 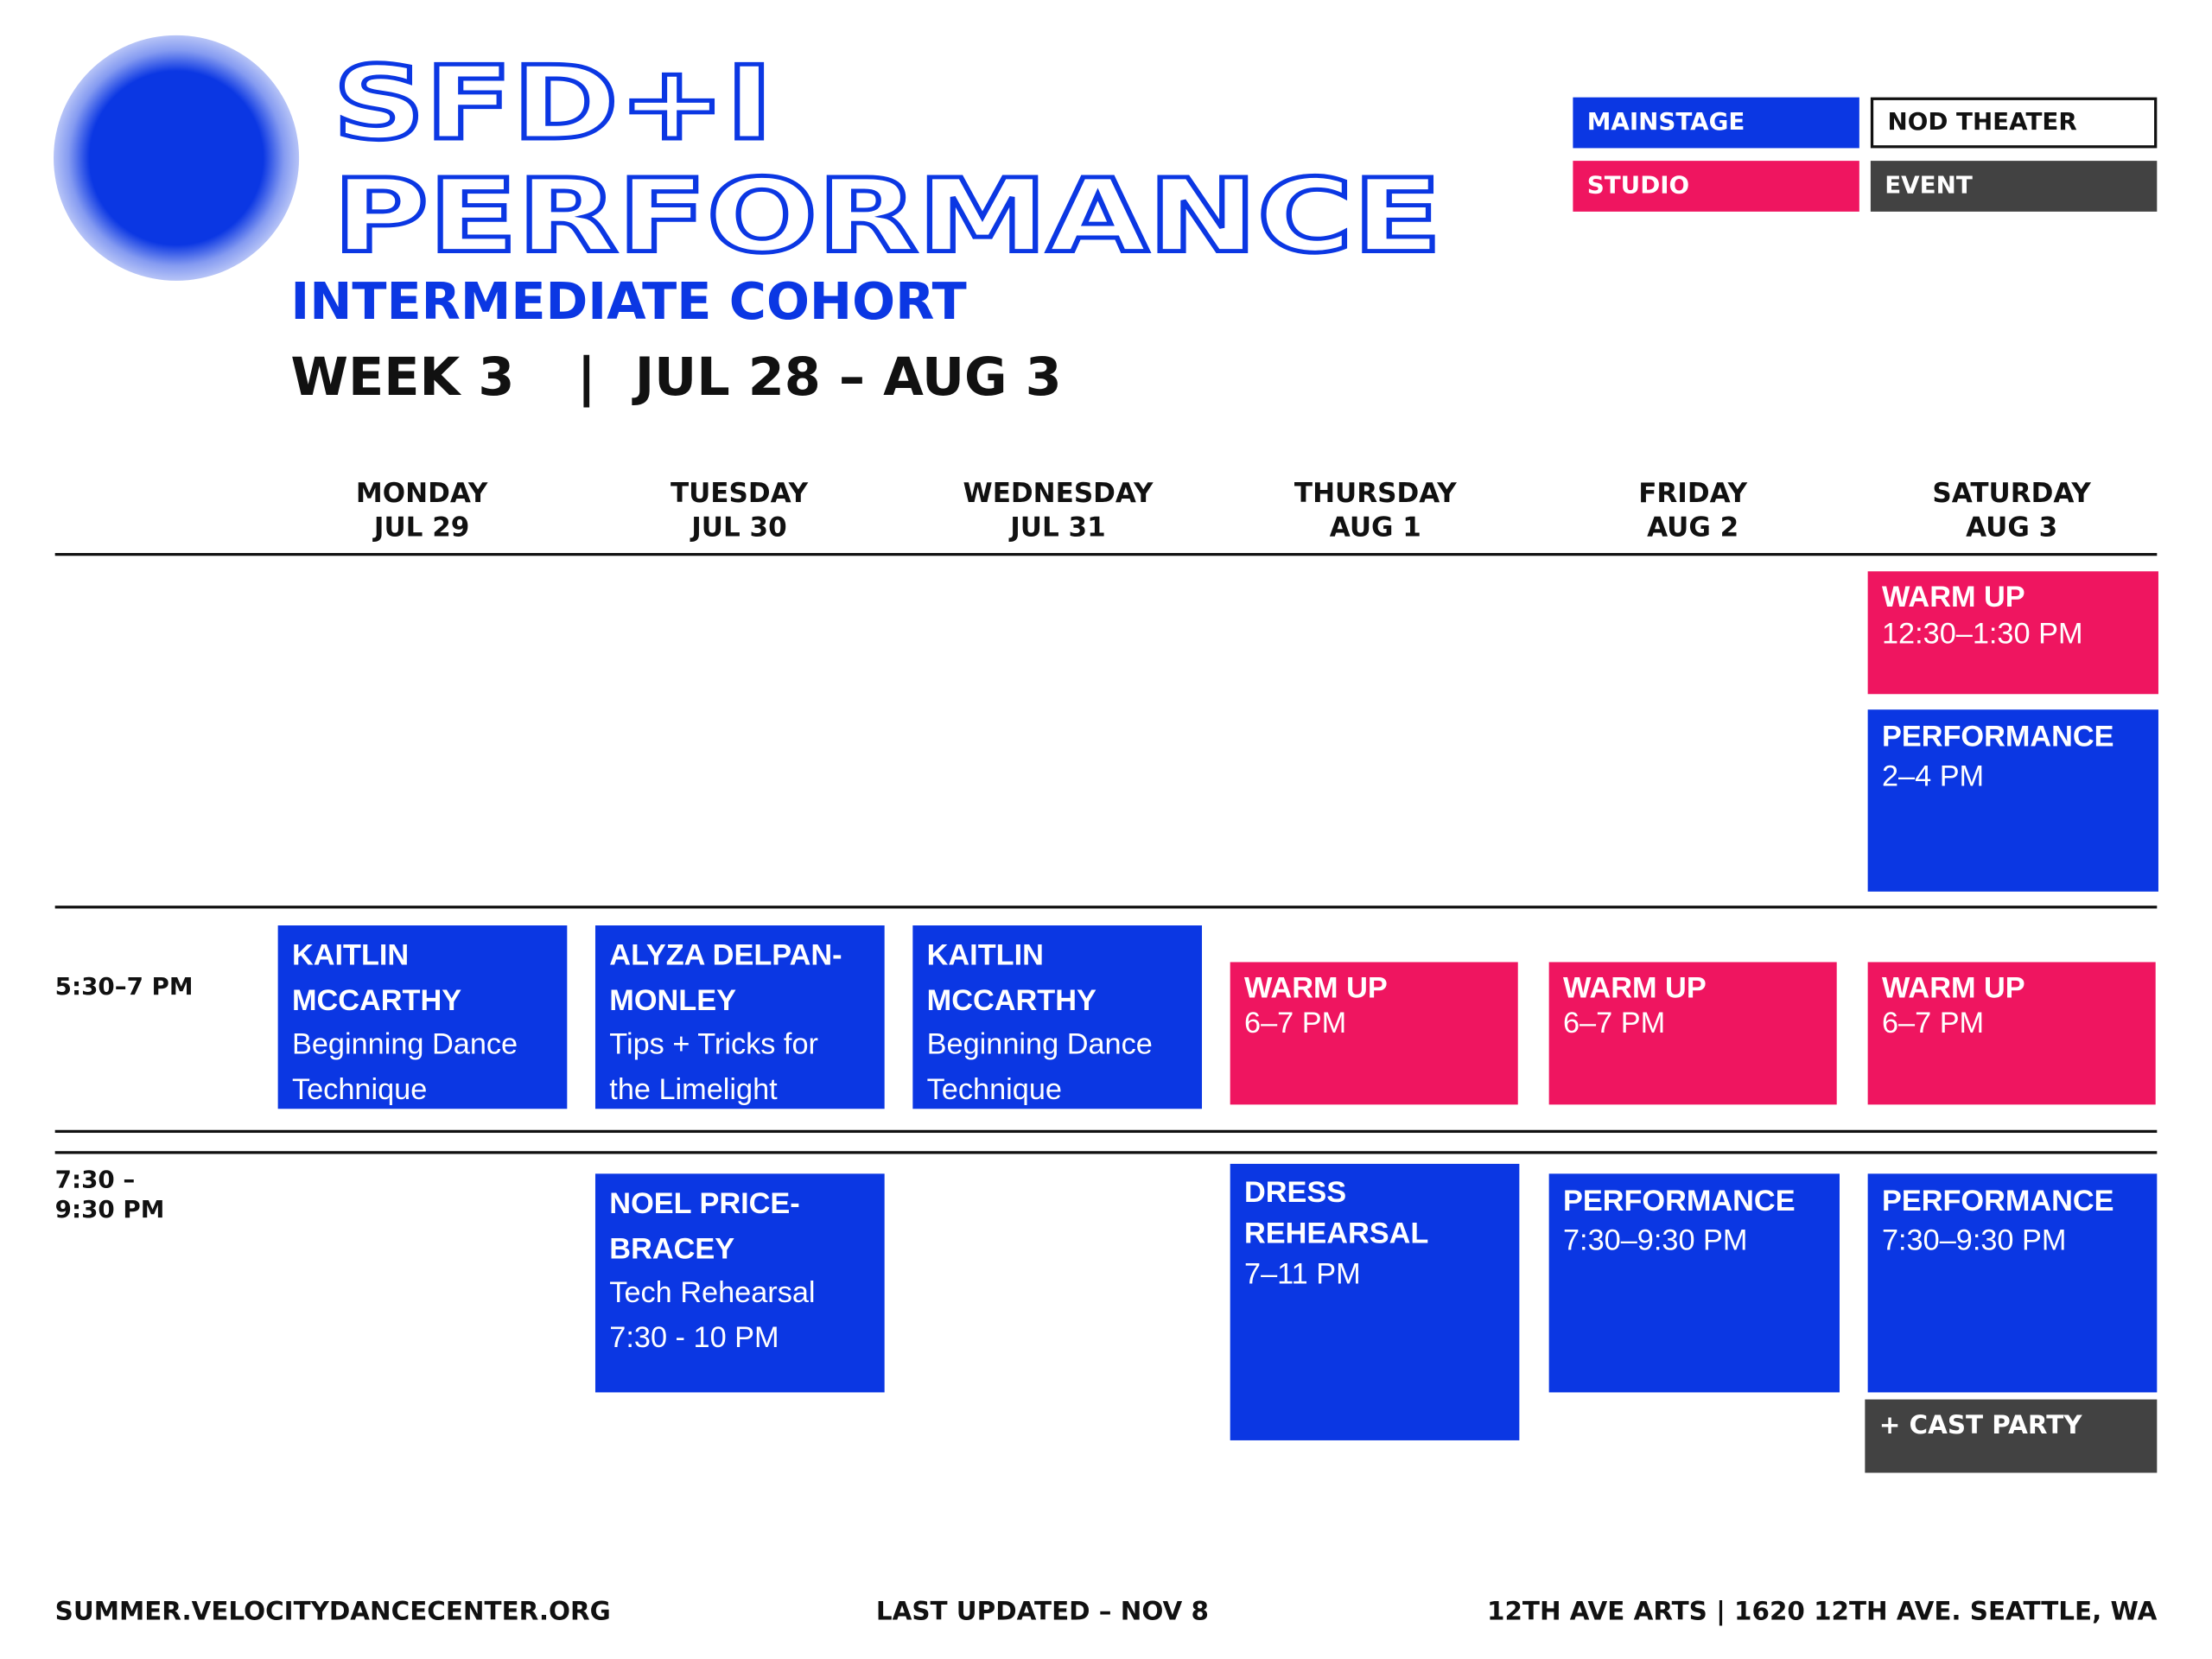 What do you see at coordinates (628, 302) in the screenshot?
I see `subtitle: INTERMEDIATE COHORT` at bounding box center [628, 302].